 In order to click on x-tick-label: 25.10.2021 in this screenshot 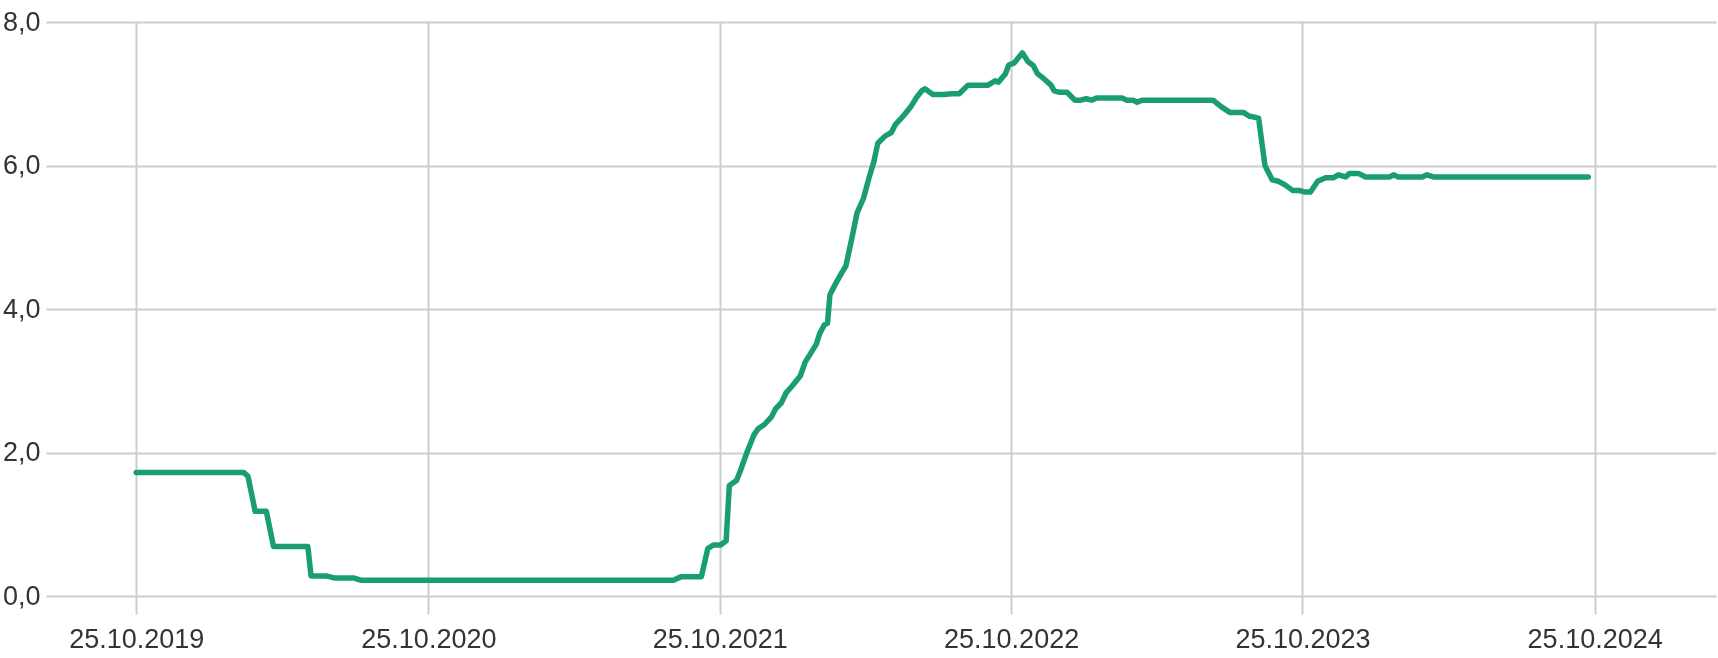, I will do `click(720, 638)`.